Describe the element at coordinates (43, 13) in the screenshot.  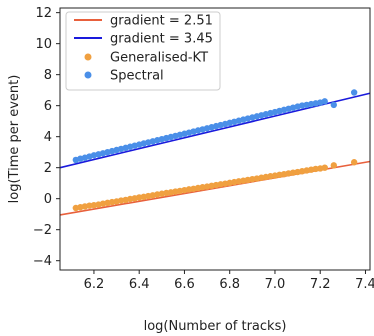
I see `y-tick-label-8: 12` at that location.